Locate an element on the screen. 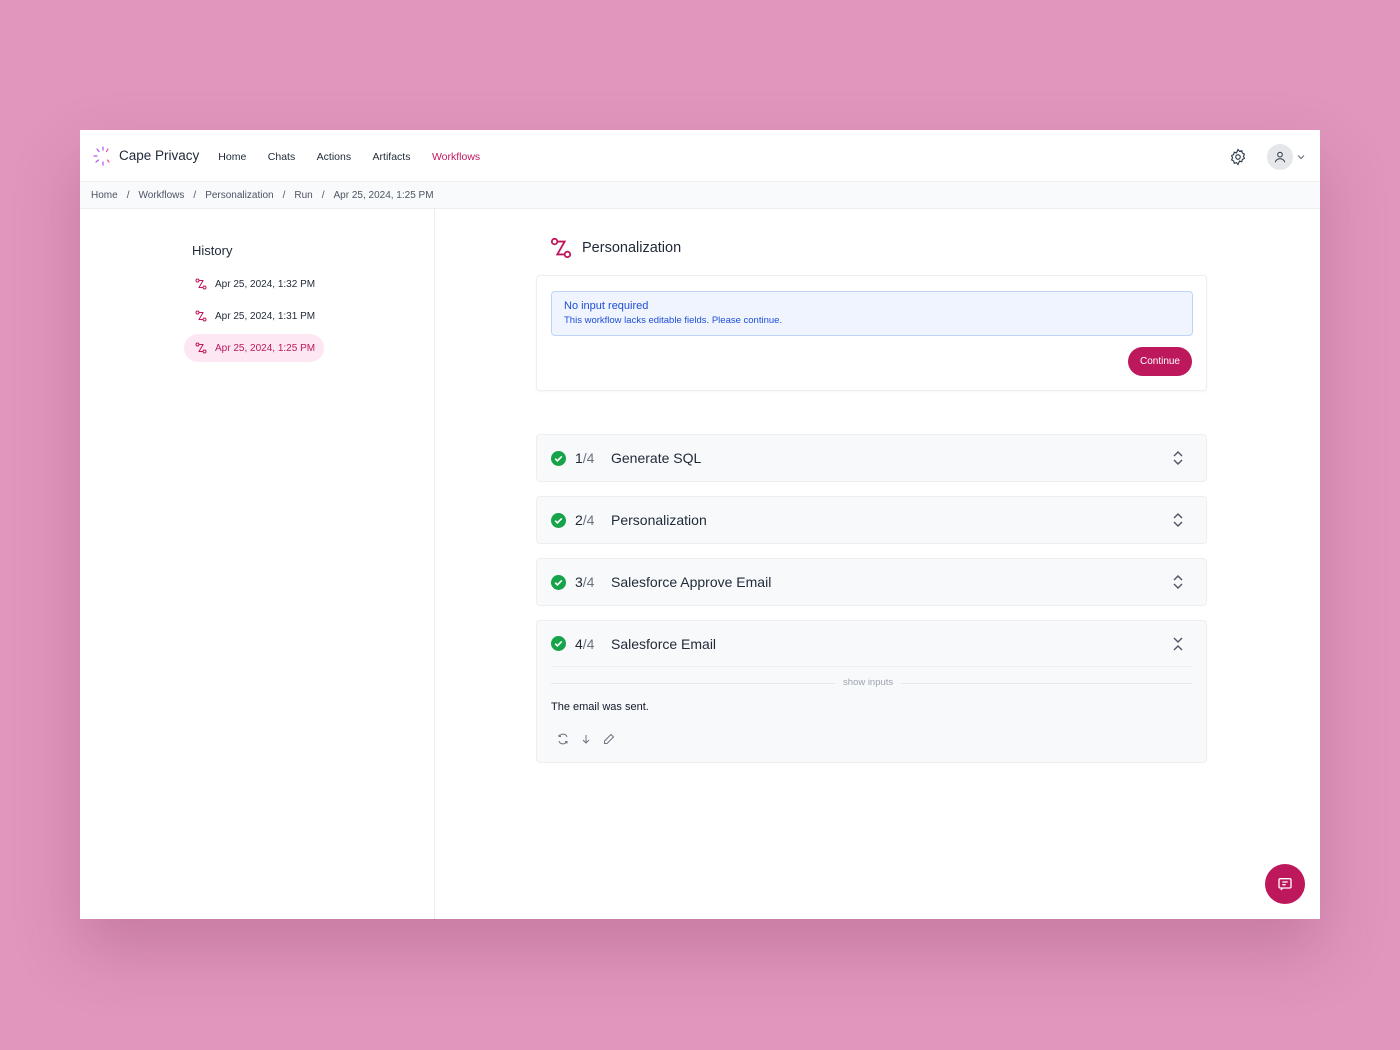 Image resolution: width=1400 pixels, height=1050 pixels. history-item-label: Apr 25, 2024, 1:32 PM is located at coordinates (265, 284).